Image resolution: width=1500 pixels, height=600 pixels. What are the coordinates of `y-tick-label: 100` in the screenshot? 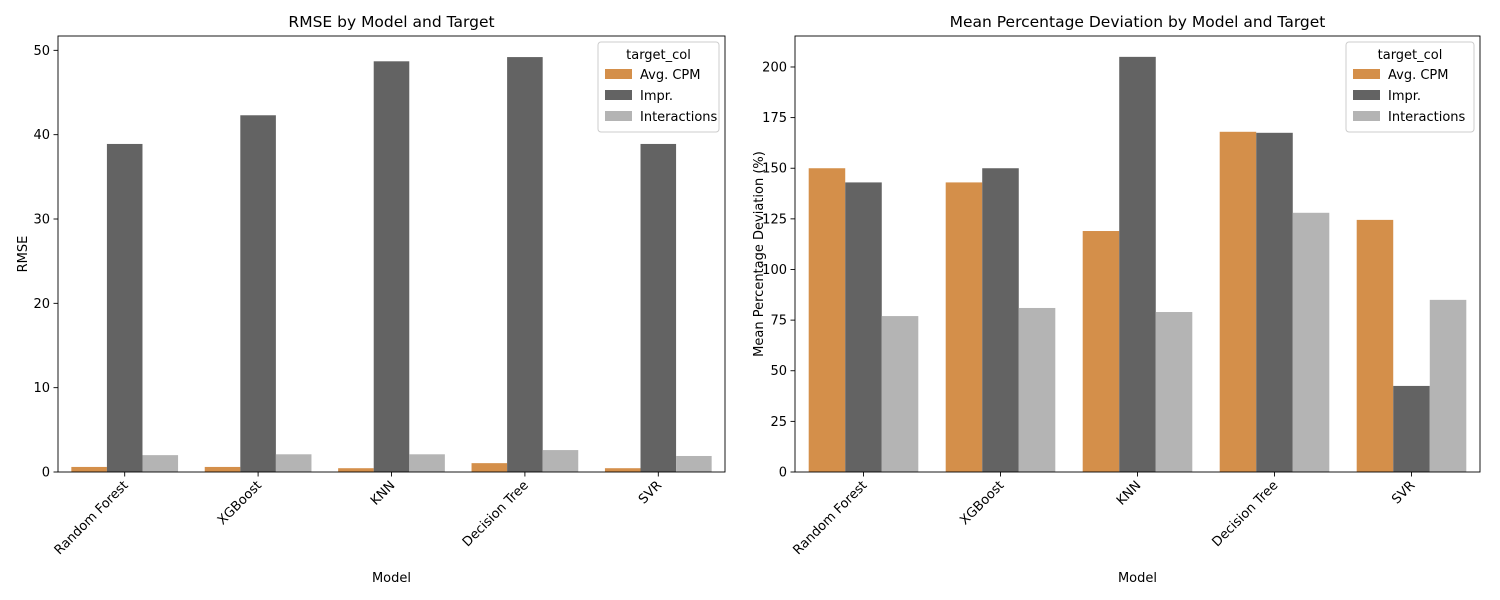 It's located at (774, 270).